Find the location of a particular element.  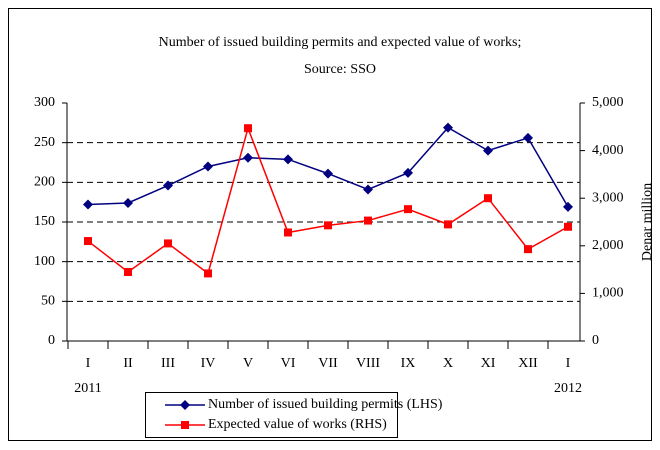

legend-label: Expected value of works (RHS) is located at coordinates (297, 424).